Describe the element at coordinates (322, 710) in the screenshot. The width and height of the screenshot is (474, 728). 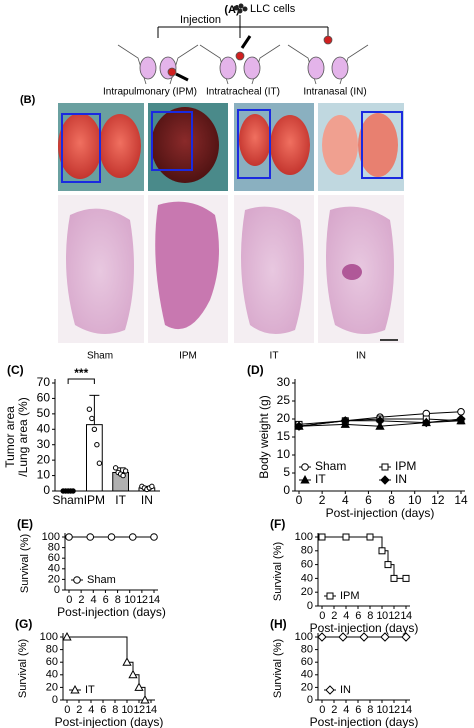
I see `x-tick-label: 0` at that location.